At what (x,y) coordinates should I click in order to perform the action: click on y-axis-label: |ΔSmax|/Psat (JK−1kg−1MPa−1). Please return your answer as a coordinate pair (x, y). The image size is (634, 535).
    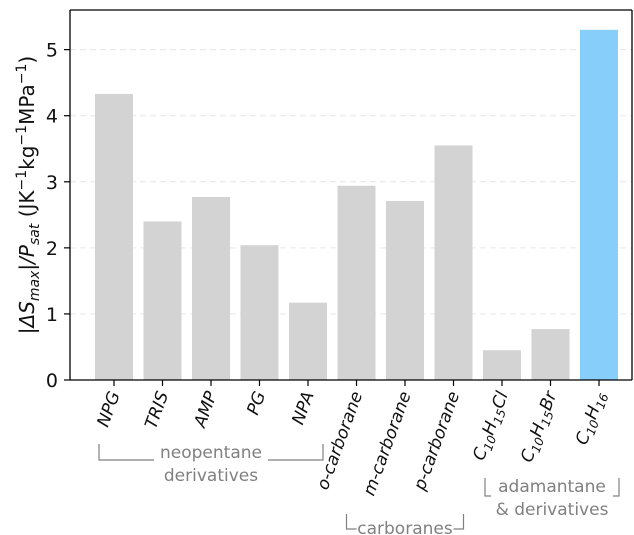
    Looking at the image, I should click on (28, 195).